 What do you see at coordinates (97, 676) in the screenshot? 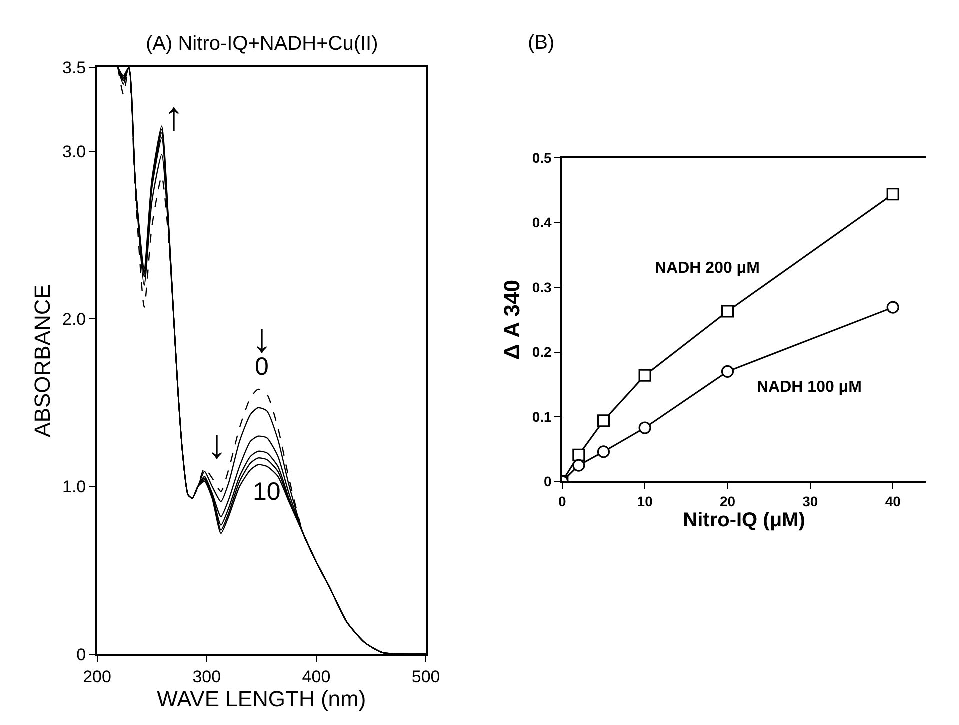
I see `x-tick-label: 200` at bounding box center [97, 676].